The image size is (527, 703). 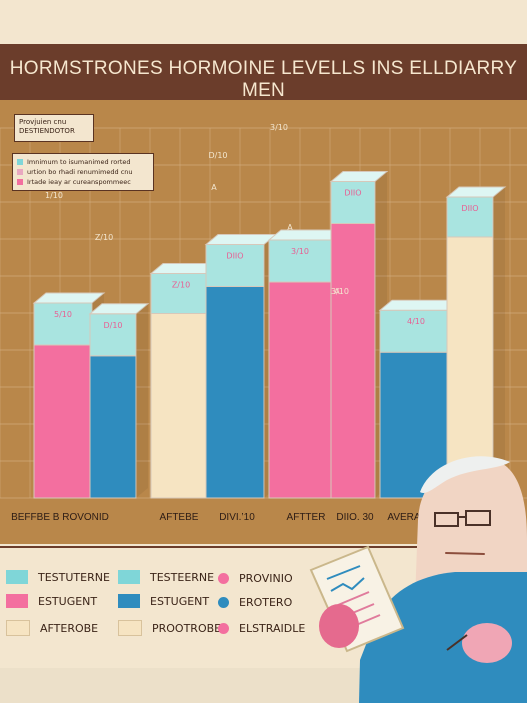 What do you see at coordinates (179, 517) in the screenshot?
I see `category-label: AFTEBE` at bounding box center [179, 517].